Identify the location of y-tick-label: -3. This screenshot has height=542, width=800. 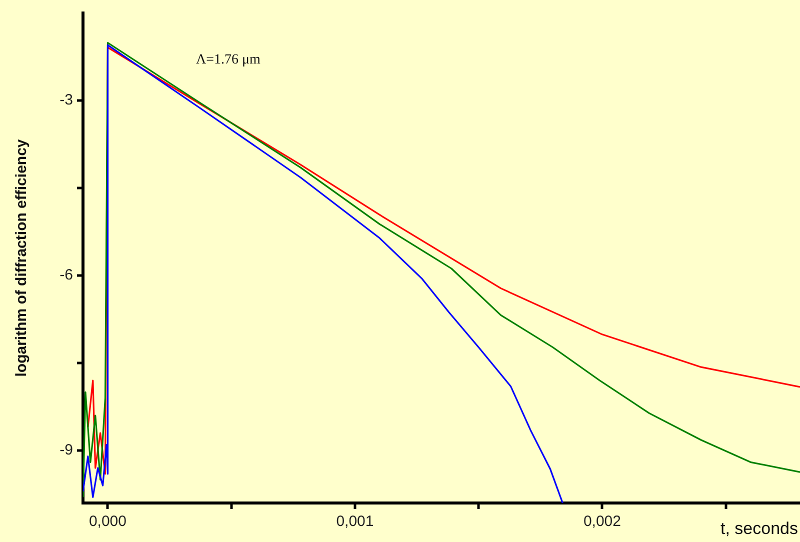
(66, 100).